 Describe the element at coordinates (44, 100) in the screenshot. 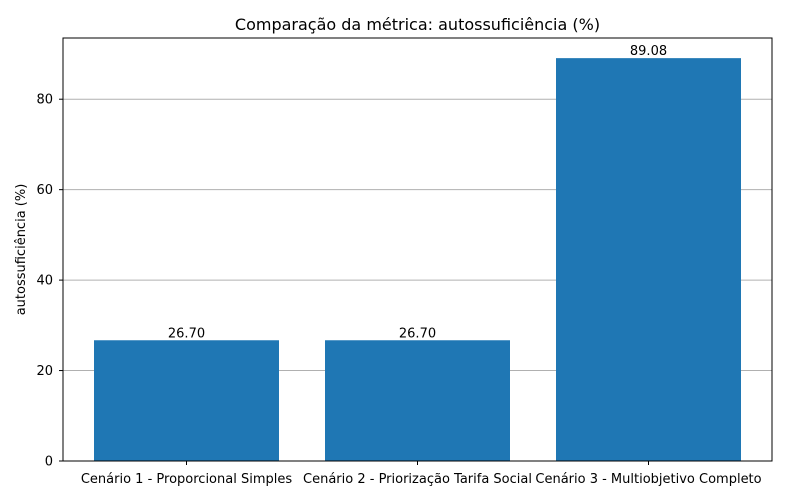

I see `y-tick-label: 80` at that location.